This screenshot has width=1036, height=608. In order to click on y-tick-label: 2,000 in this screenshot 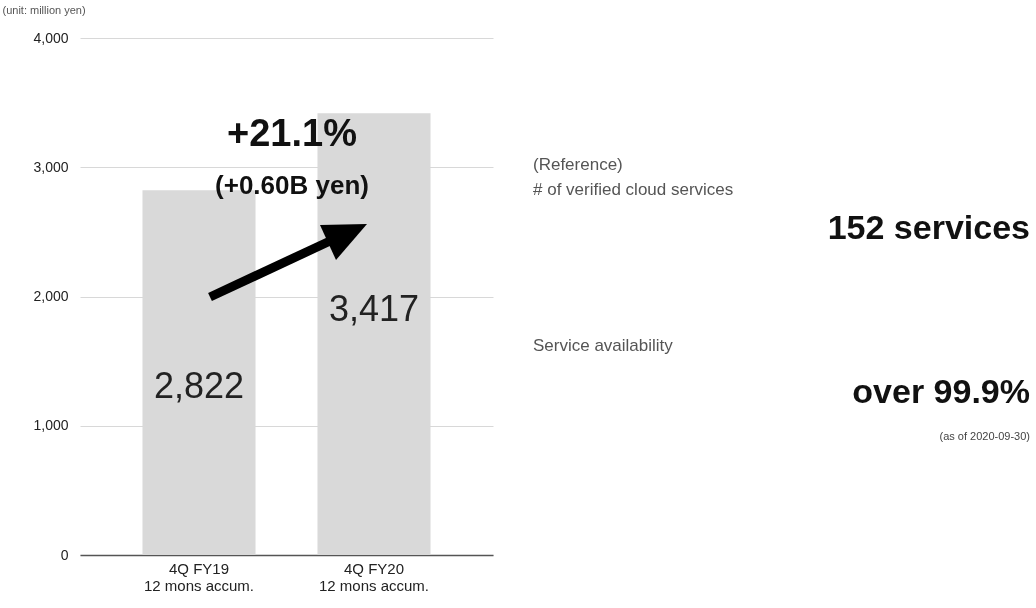, I will do `click(51, 296)`.